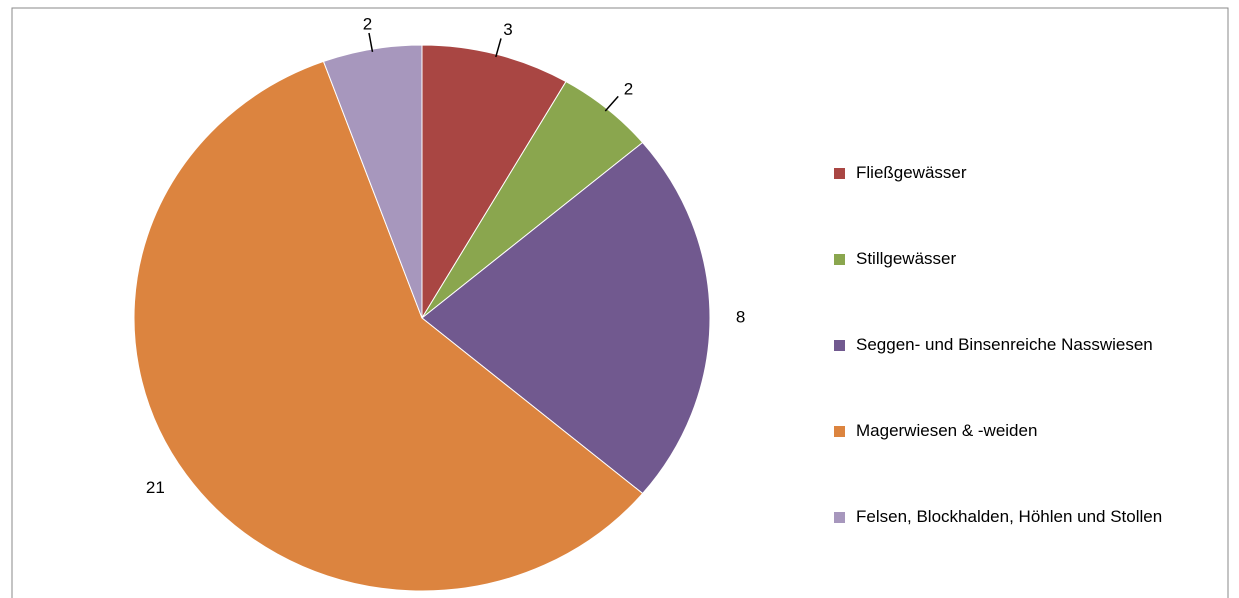 The height and width of the screenshot is (598, 1239). I want to click on legend-item: Stillgewässer, so click(1031, 289).